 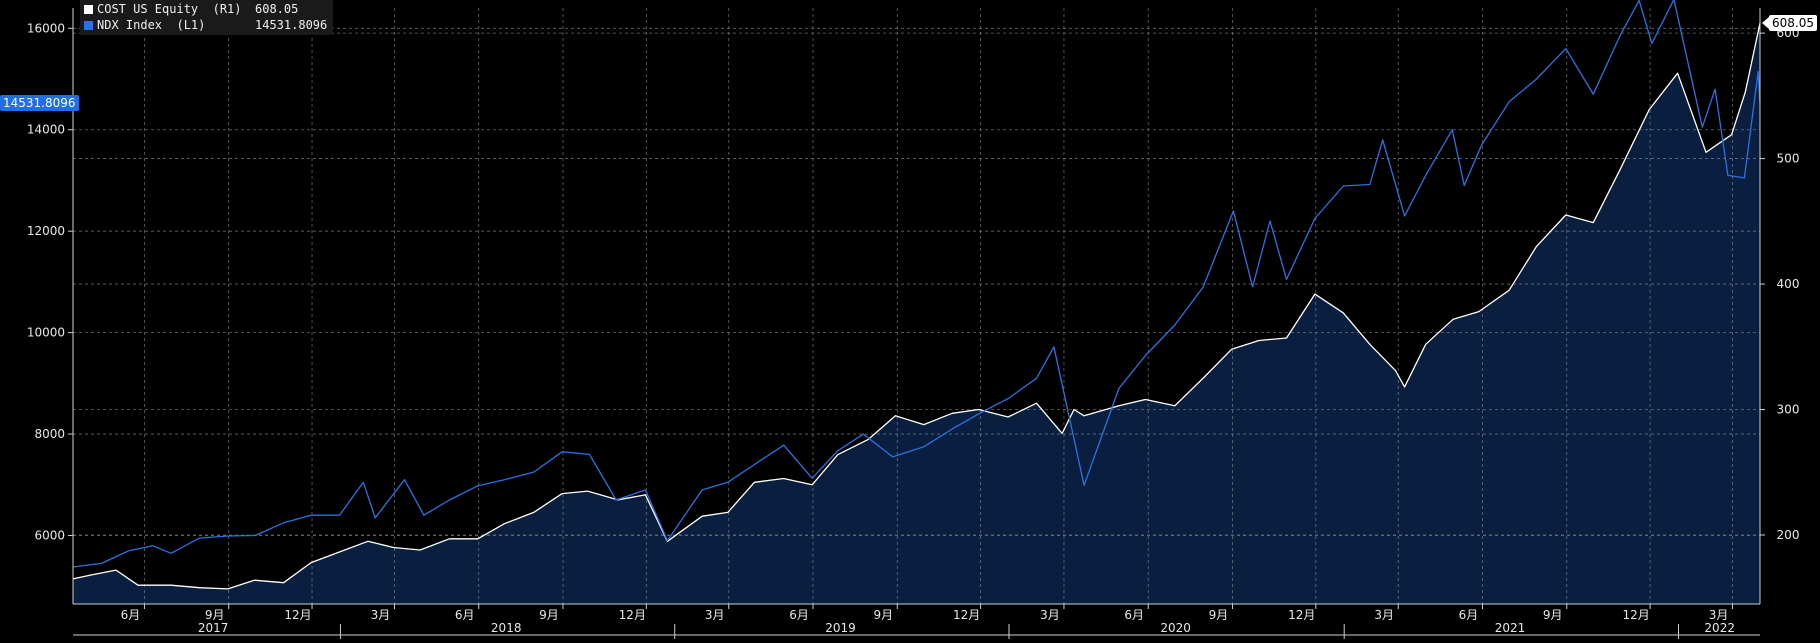 What do you see at coordinates (88, 25) in the screenshot?
I see `ndx-swatch-icon` at bounding box center [88, 25].